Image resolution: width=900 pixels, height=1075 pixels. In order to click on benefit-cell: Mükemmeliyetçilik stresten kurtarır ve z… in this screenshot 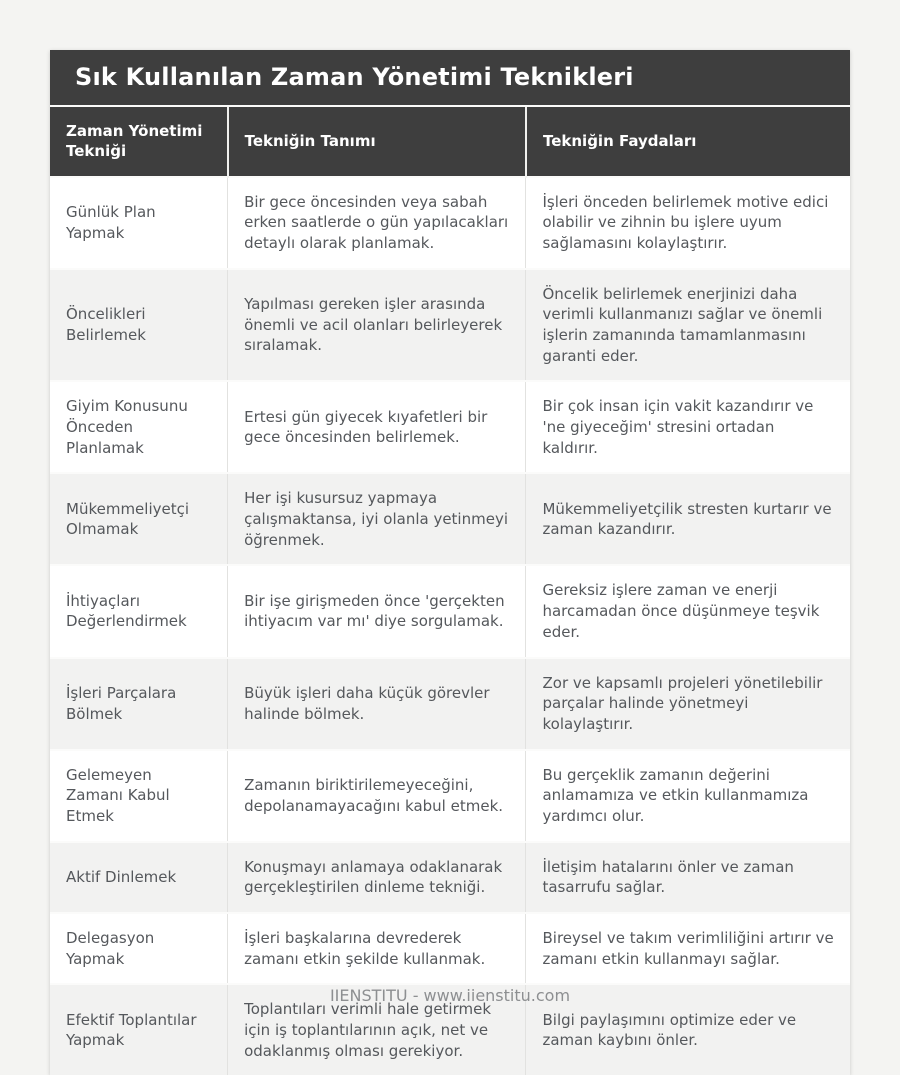, I will do `click(688, 519)`.